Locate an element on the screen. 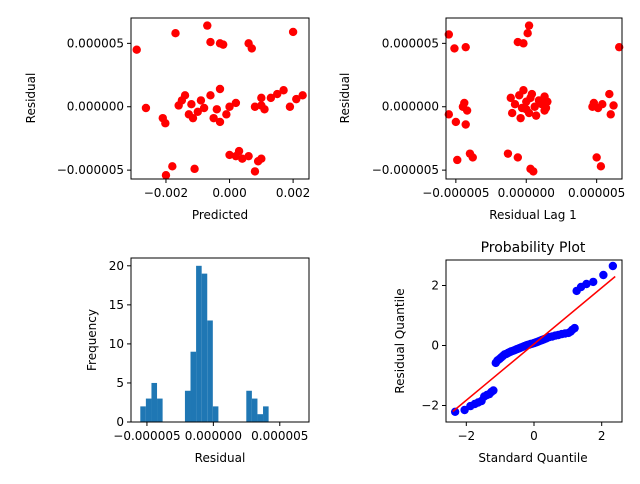 This screenshot has height=484, width=640. y-axis-label: Residual Quantile is located at coordinates (400, 340).